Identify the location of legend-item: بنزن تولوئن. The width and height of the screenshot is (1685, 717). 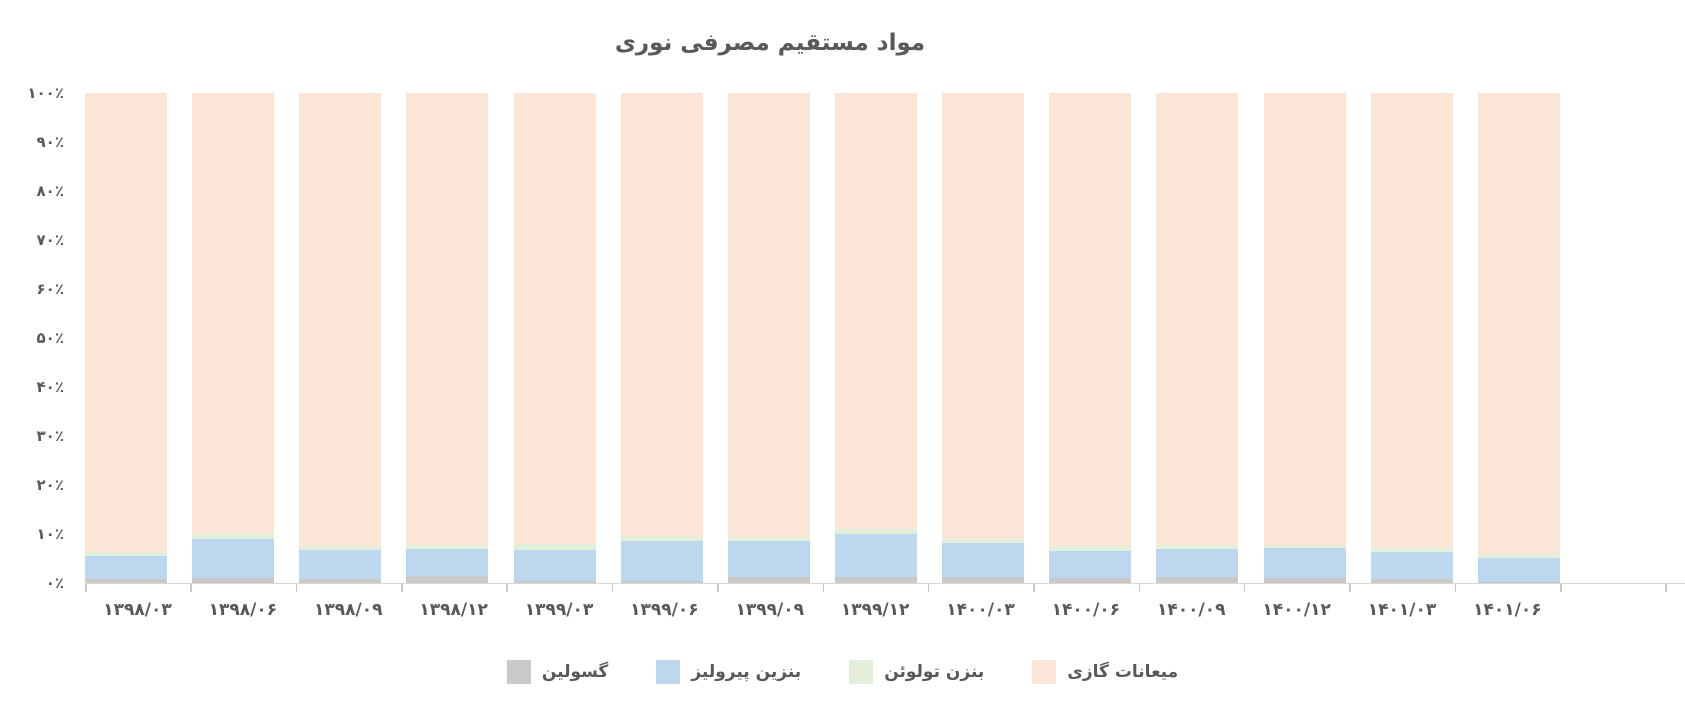
(916, 672).